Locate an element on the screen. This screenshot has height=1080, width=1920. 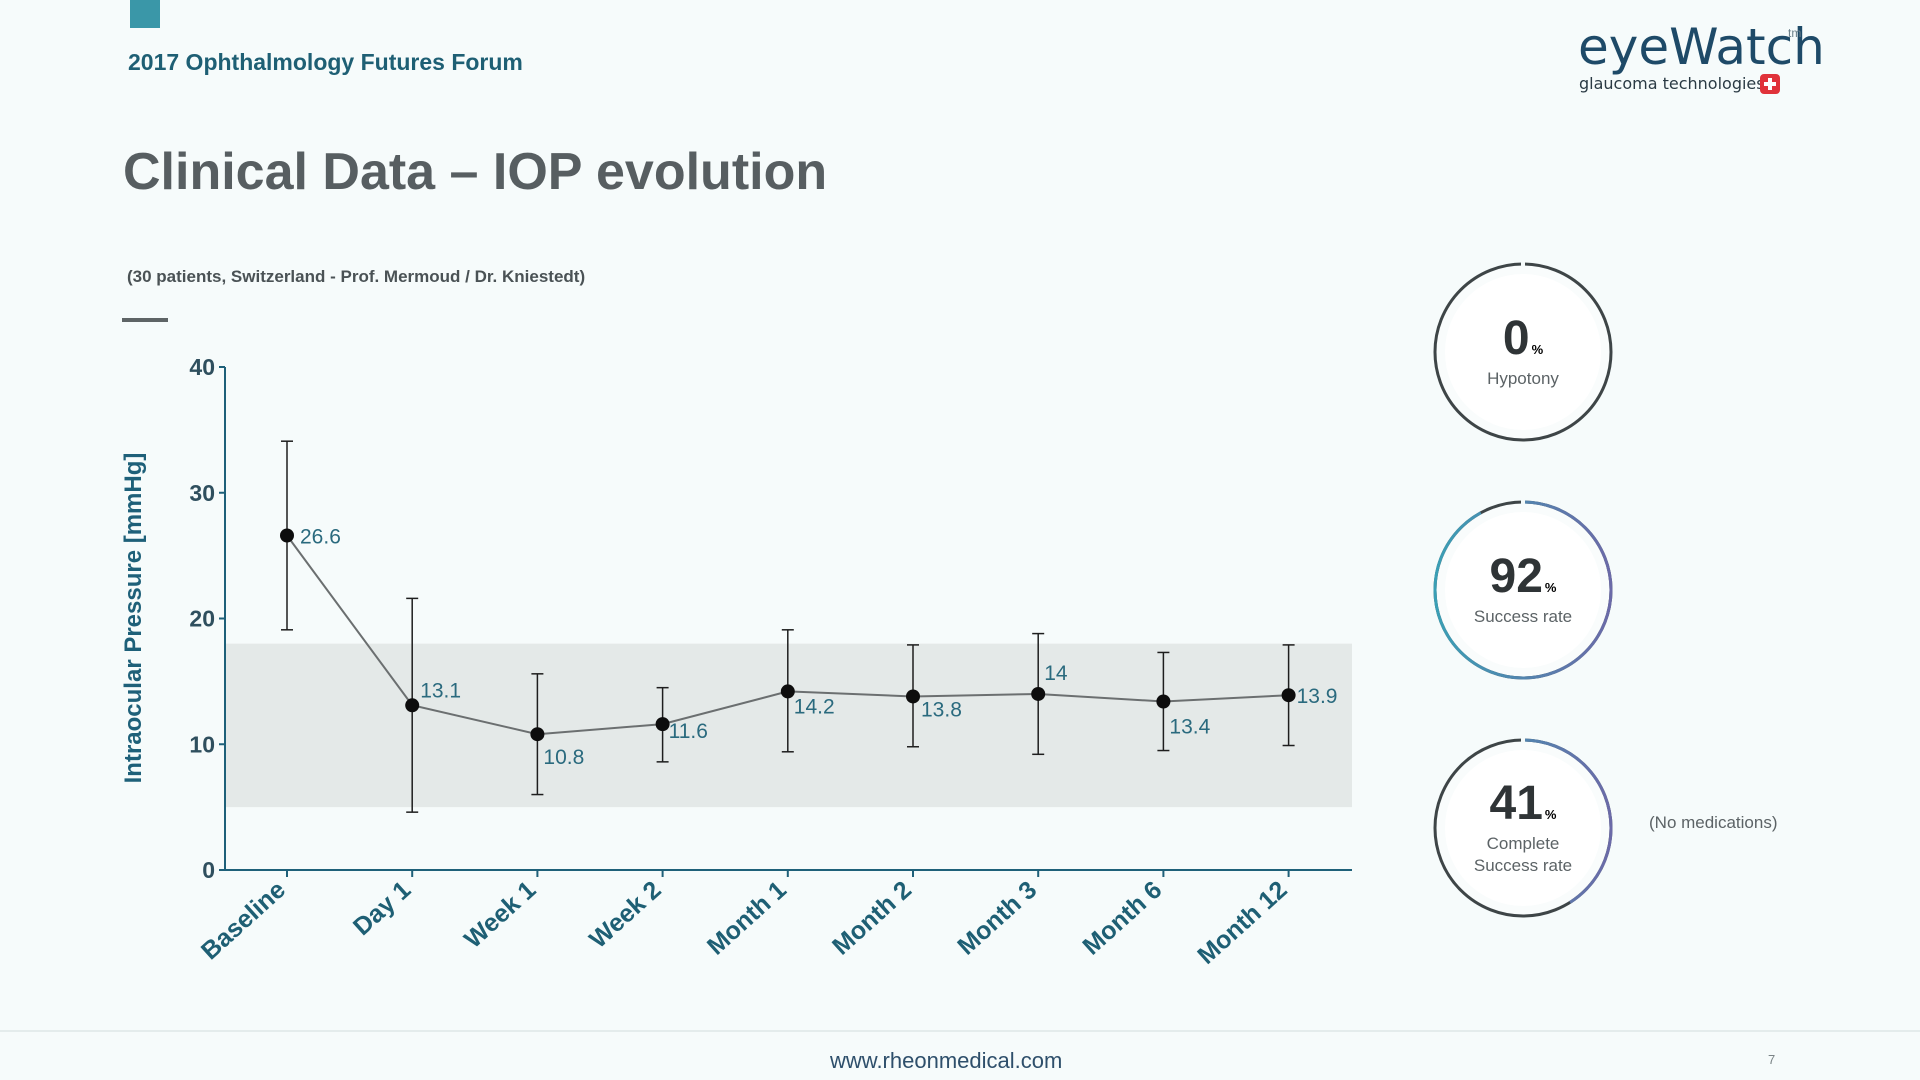
stat-complete-success-rate: 41% Complete Success rate is located at coordinates (1523, 828).